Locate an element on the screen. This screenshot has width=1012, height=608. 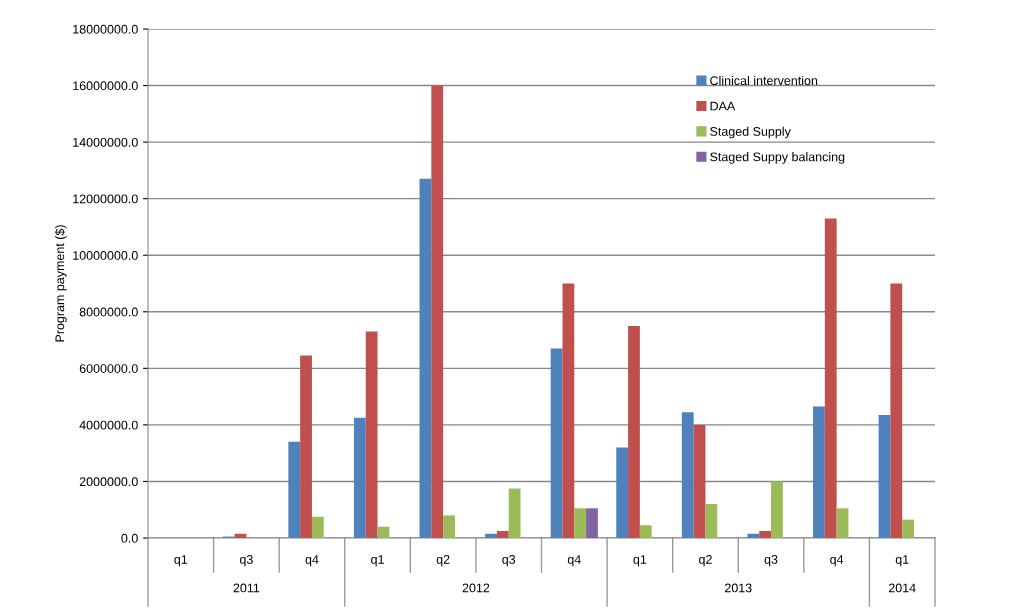
legend-label: Clinical intervention is located at coordinates (764, 80).